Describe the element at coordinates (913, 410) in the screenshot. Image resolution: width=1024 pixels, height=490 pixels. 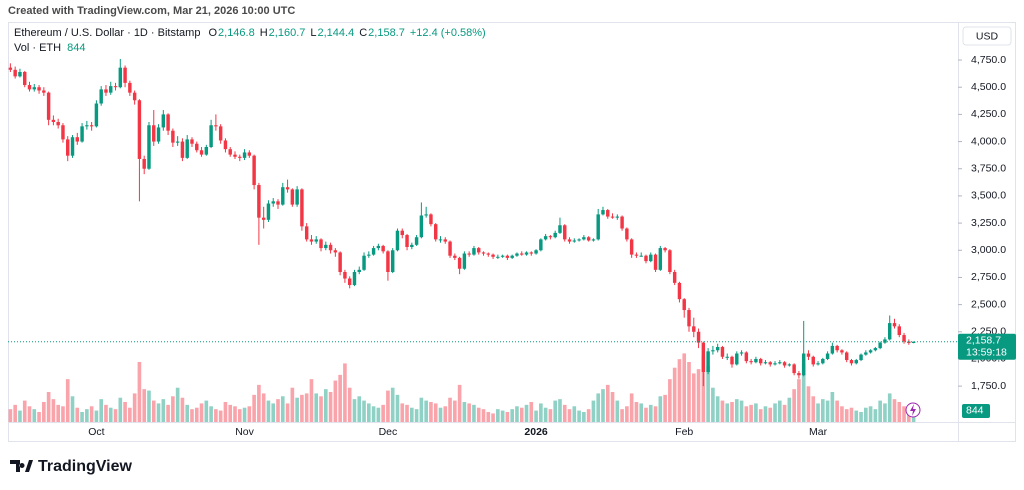
I see `lightning-glyph` at that location.